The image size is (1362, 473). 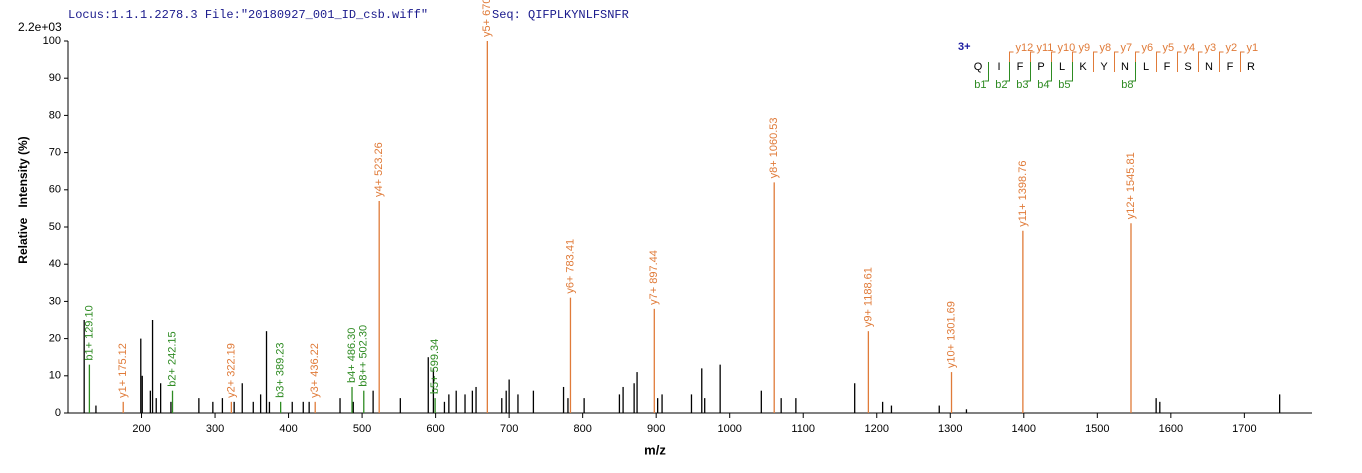 What do you see at coordinates (1001, 85) in the screenshot?
I see `b-ion: b2` at bounding box center [1001, 85].